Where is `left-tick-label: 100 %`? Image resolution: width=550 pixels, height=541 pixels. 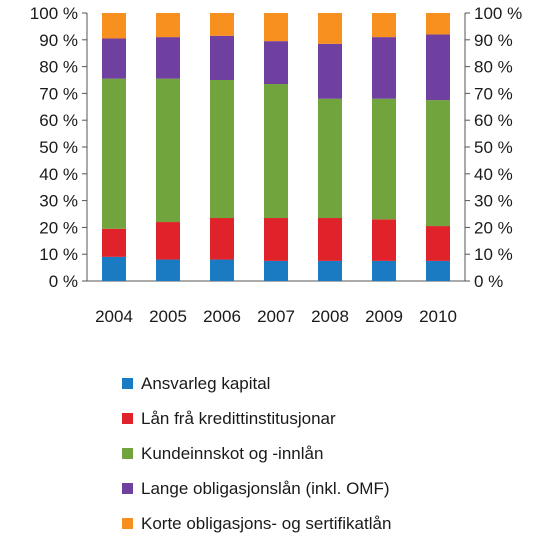
left-tick-label: 100 % is located at coordinates (54, 13).